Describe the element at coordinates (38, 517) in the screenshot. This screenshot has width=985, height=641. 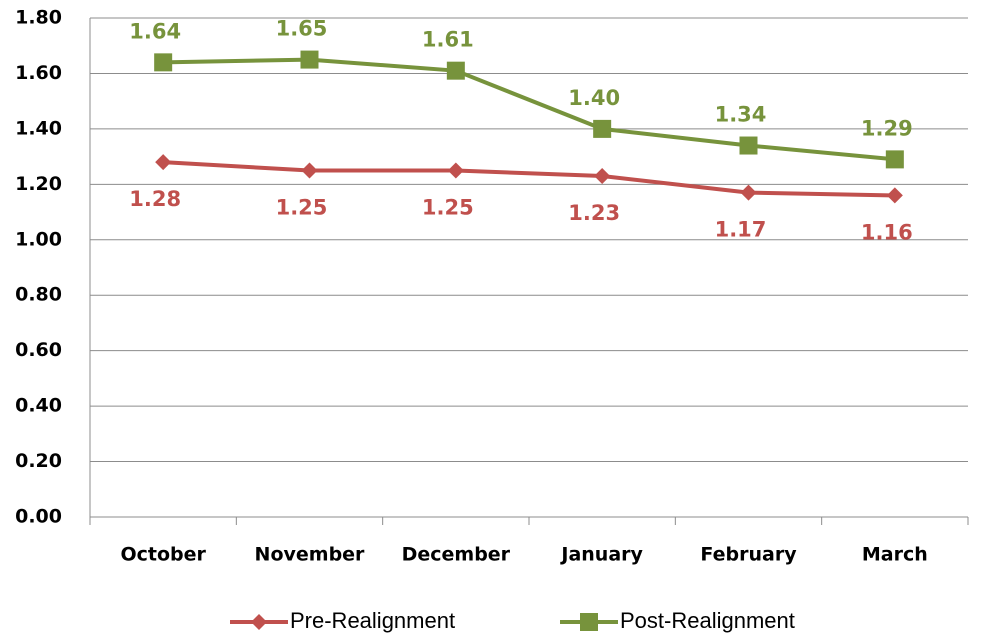
I see `y-tick-label: 0.00` at that location.